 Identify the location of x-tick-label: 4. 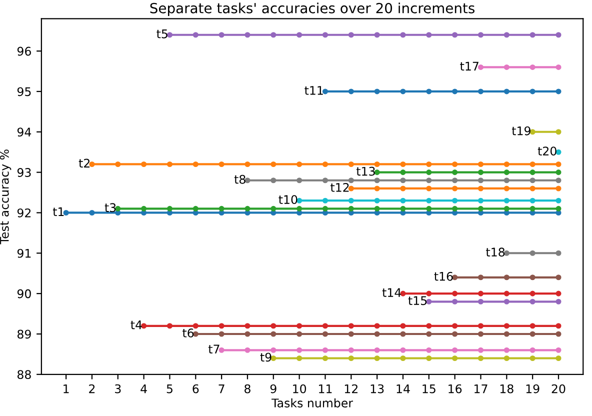
(143, 389).